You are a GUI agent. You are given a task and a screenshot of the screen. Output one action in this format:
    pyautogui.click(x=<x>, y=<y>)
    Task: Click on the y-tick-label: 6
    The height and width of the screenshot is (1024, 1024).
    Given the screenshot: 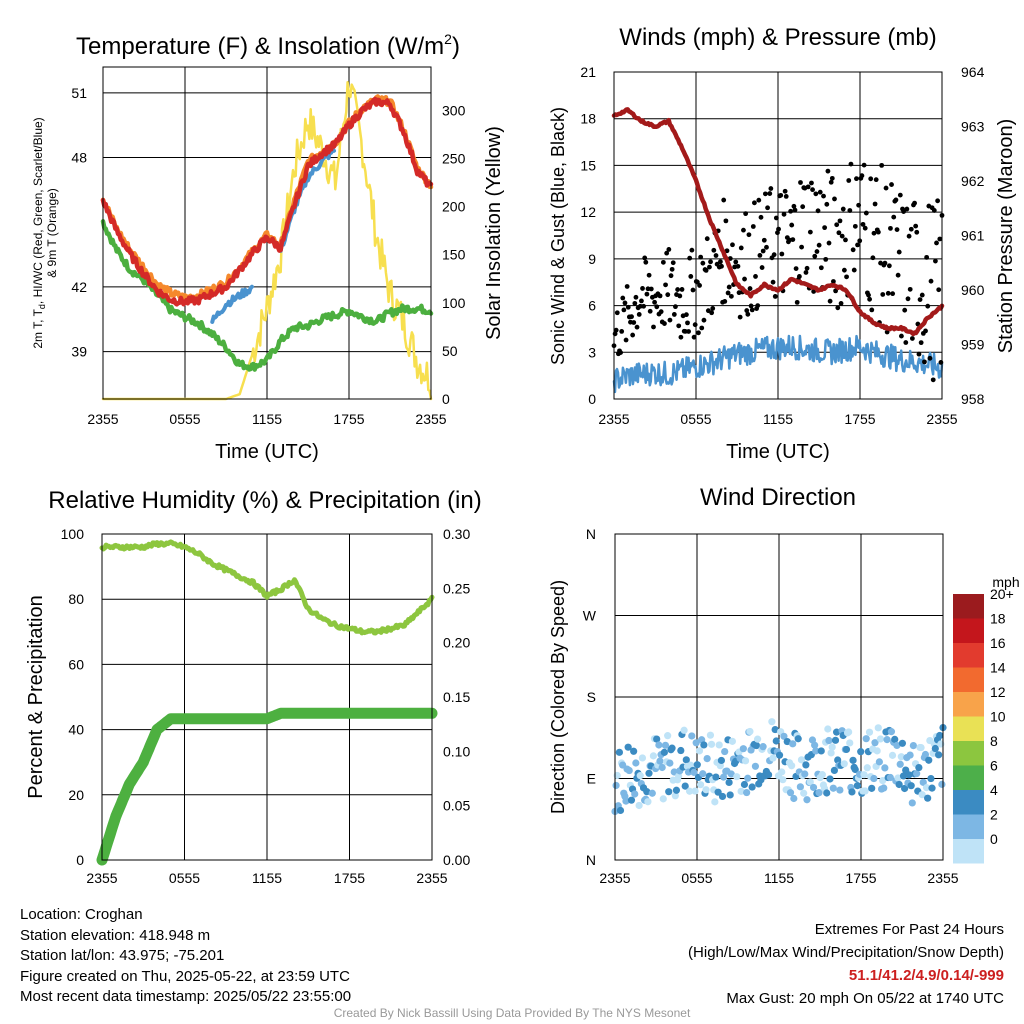 What is the action you would take?
    pyautogui.click(x=592, y=306)
    